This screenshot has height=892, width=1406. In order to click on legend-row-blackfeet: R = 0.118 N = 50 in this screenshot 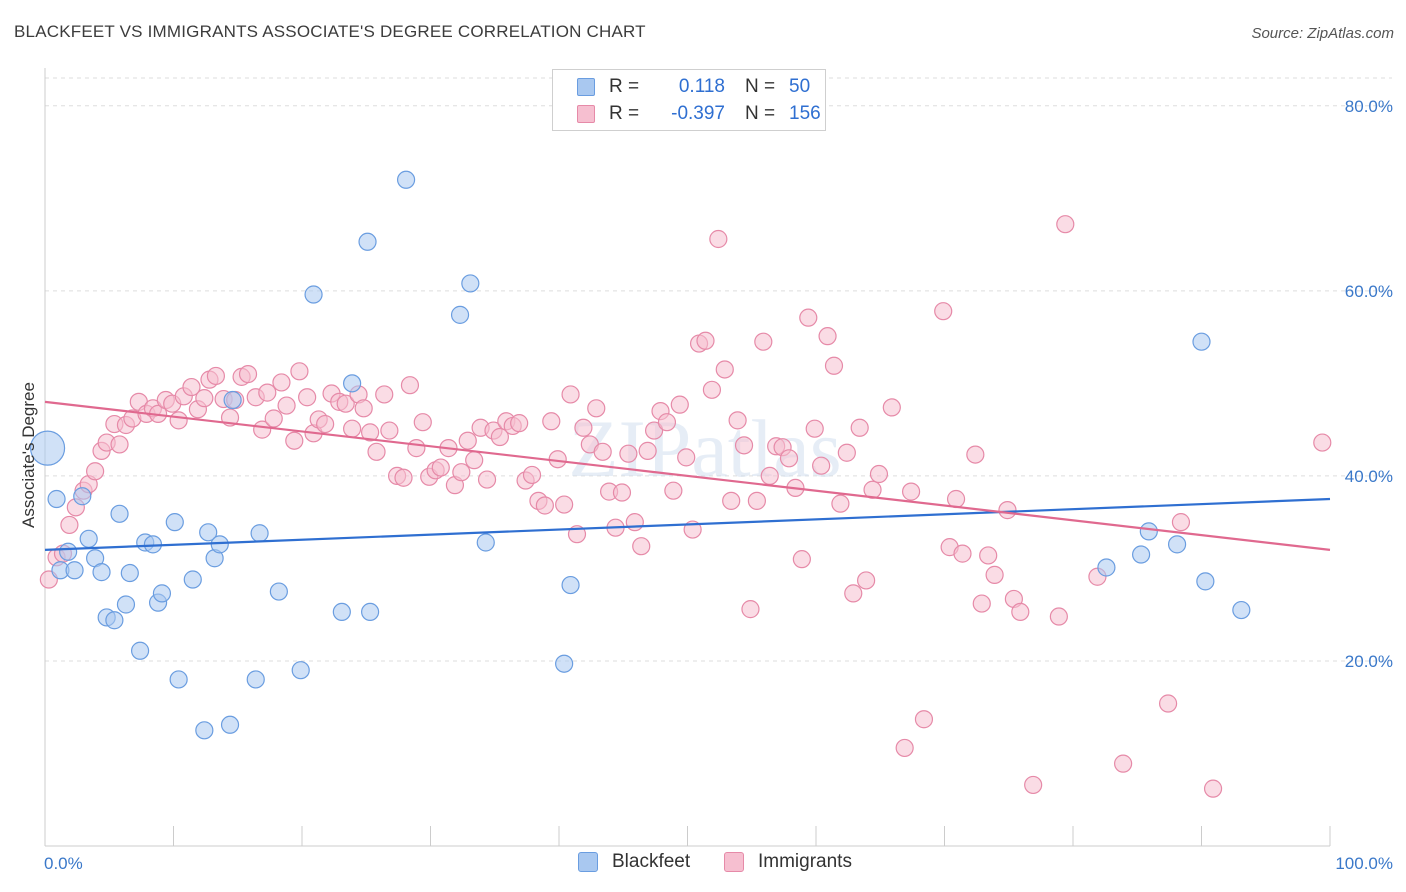, I will do `click(693, 87)`.